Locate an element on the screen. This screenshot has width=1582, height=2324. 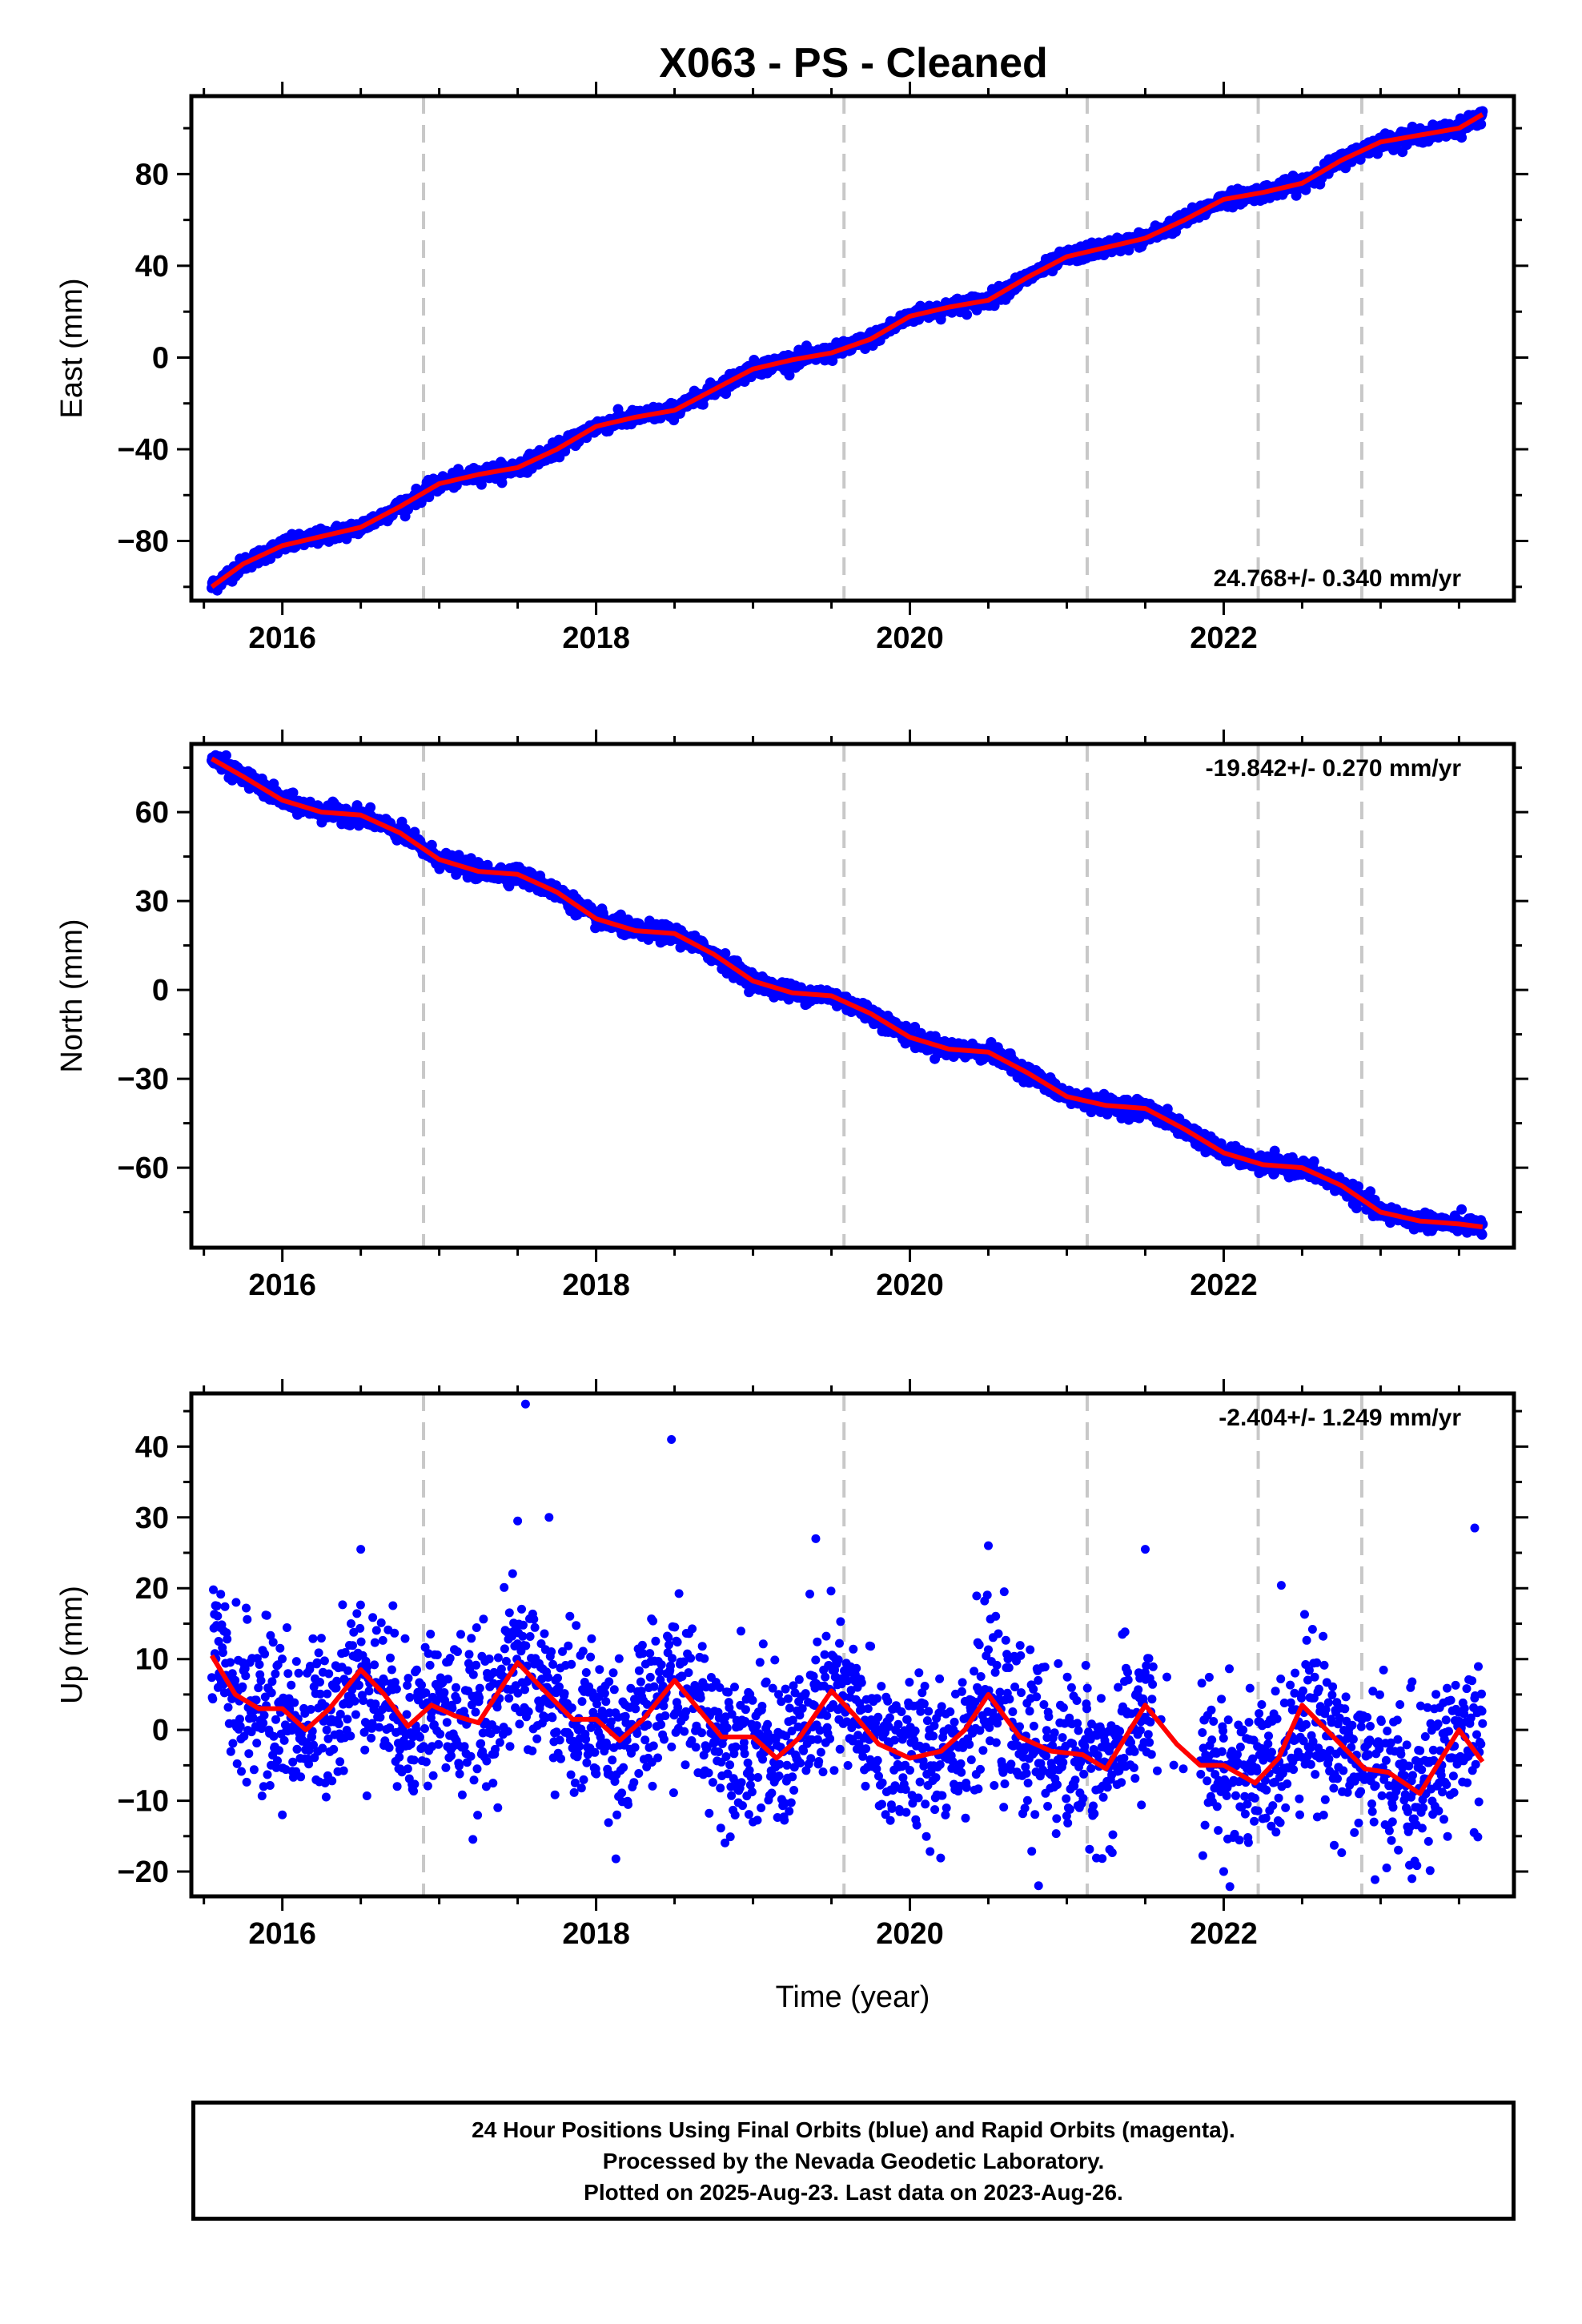
y-axis-label: North (mm) is located at coordinates (72, 995).